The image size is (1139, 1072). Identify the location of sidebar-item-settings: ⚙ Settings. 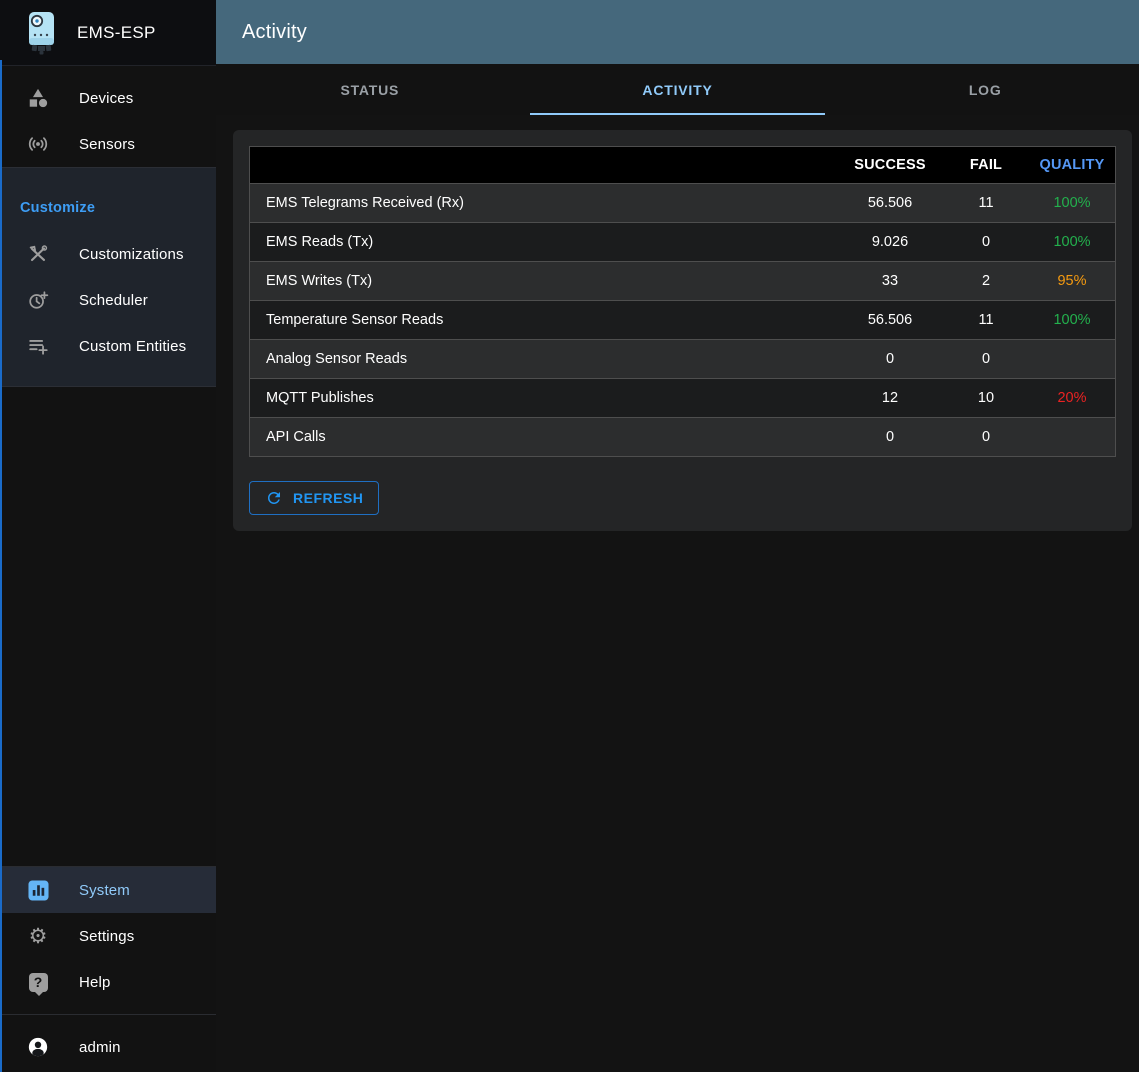
(108, 936).